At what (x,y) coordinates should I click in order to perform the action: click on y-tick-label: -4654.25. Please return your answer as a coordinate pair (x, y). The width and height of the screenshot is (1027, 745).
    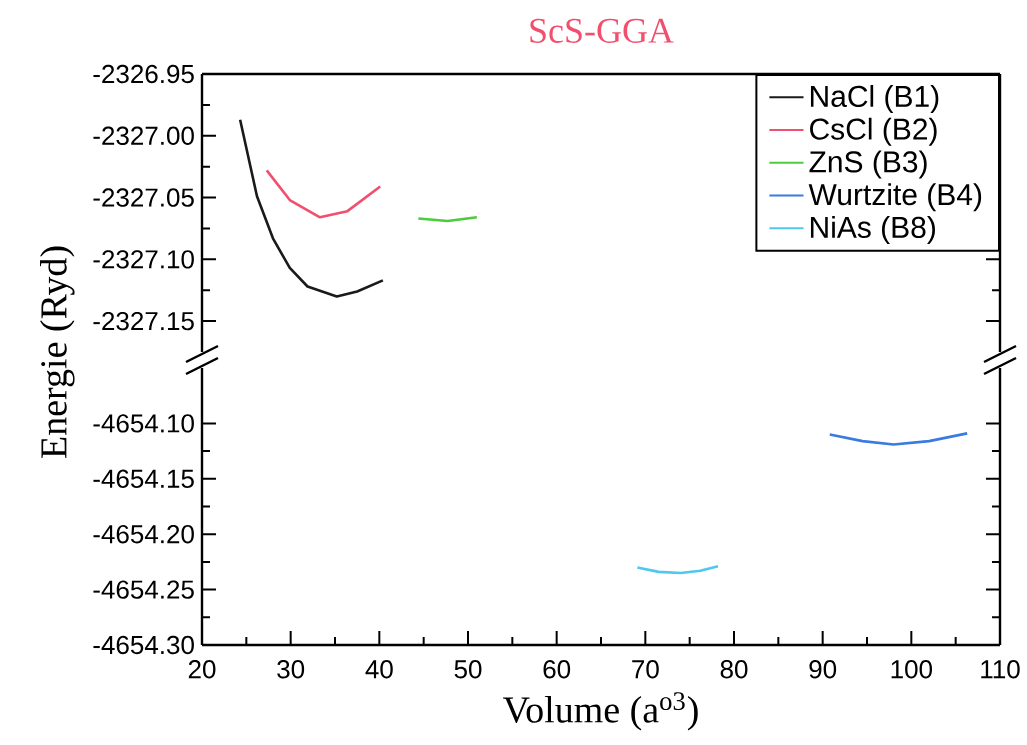
    Looking at the image, I should click on (143, 589).